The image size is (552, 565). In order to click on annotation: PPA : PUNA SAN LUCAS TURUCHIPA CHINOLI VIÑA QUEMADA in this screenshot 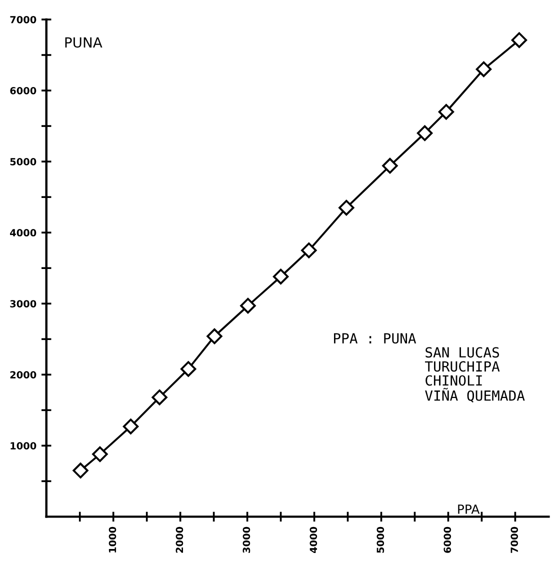, I will do `click(429, 368)`.